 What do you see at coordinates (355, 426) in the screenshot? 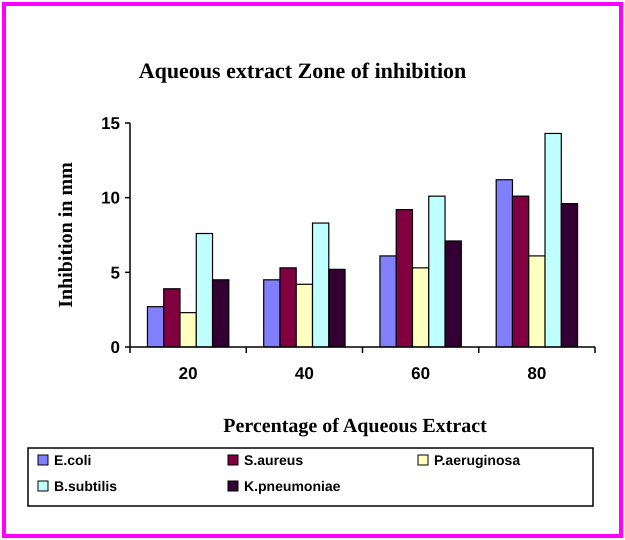
I see `x-axis-title: Percentage of Aqueous Extract` at bounding box center [355, 426].